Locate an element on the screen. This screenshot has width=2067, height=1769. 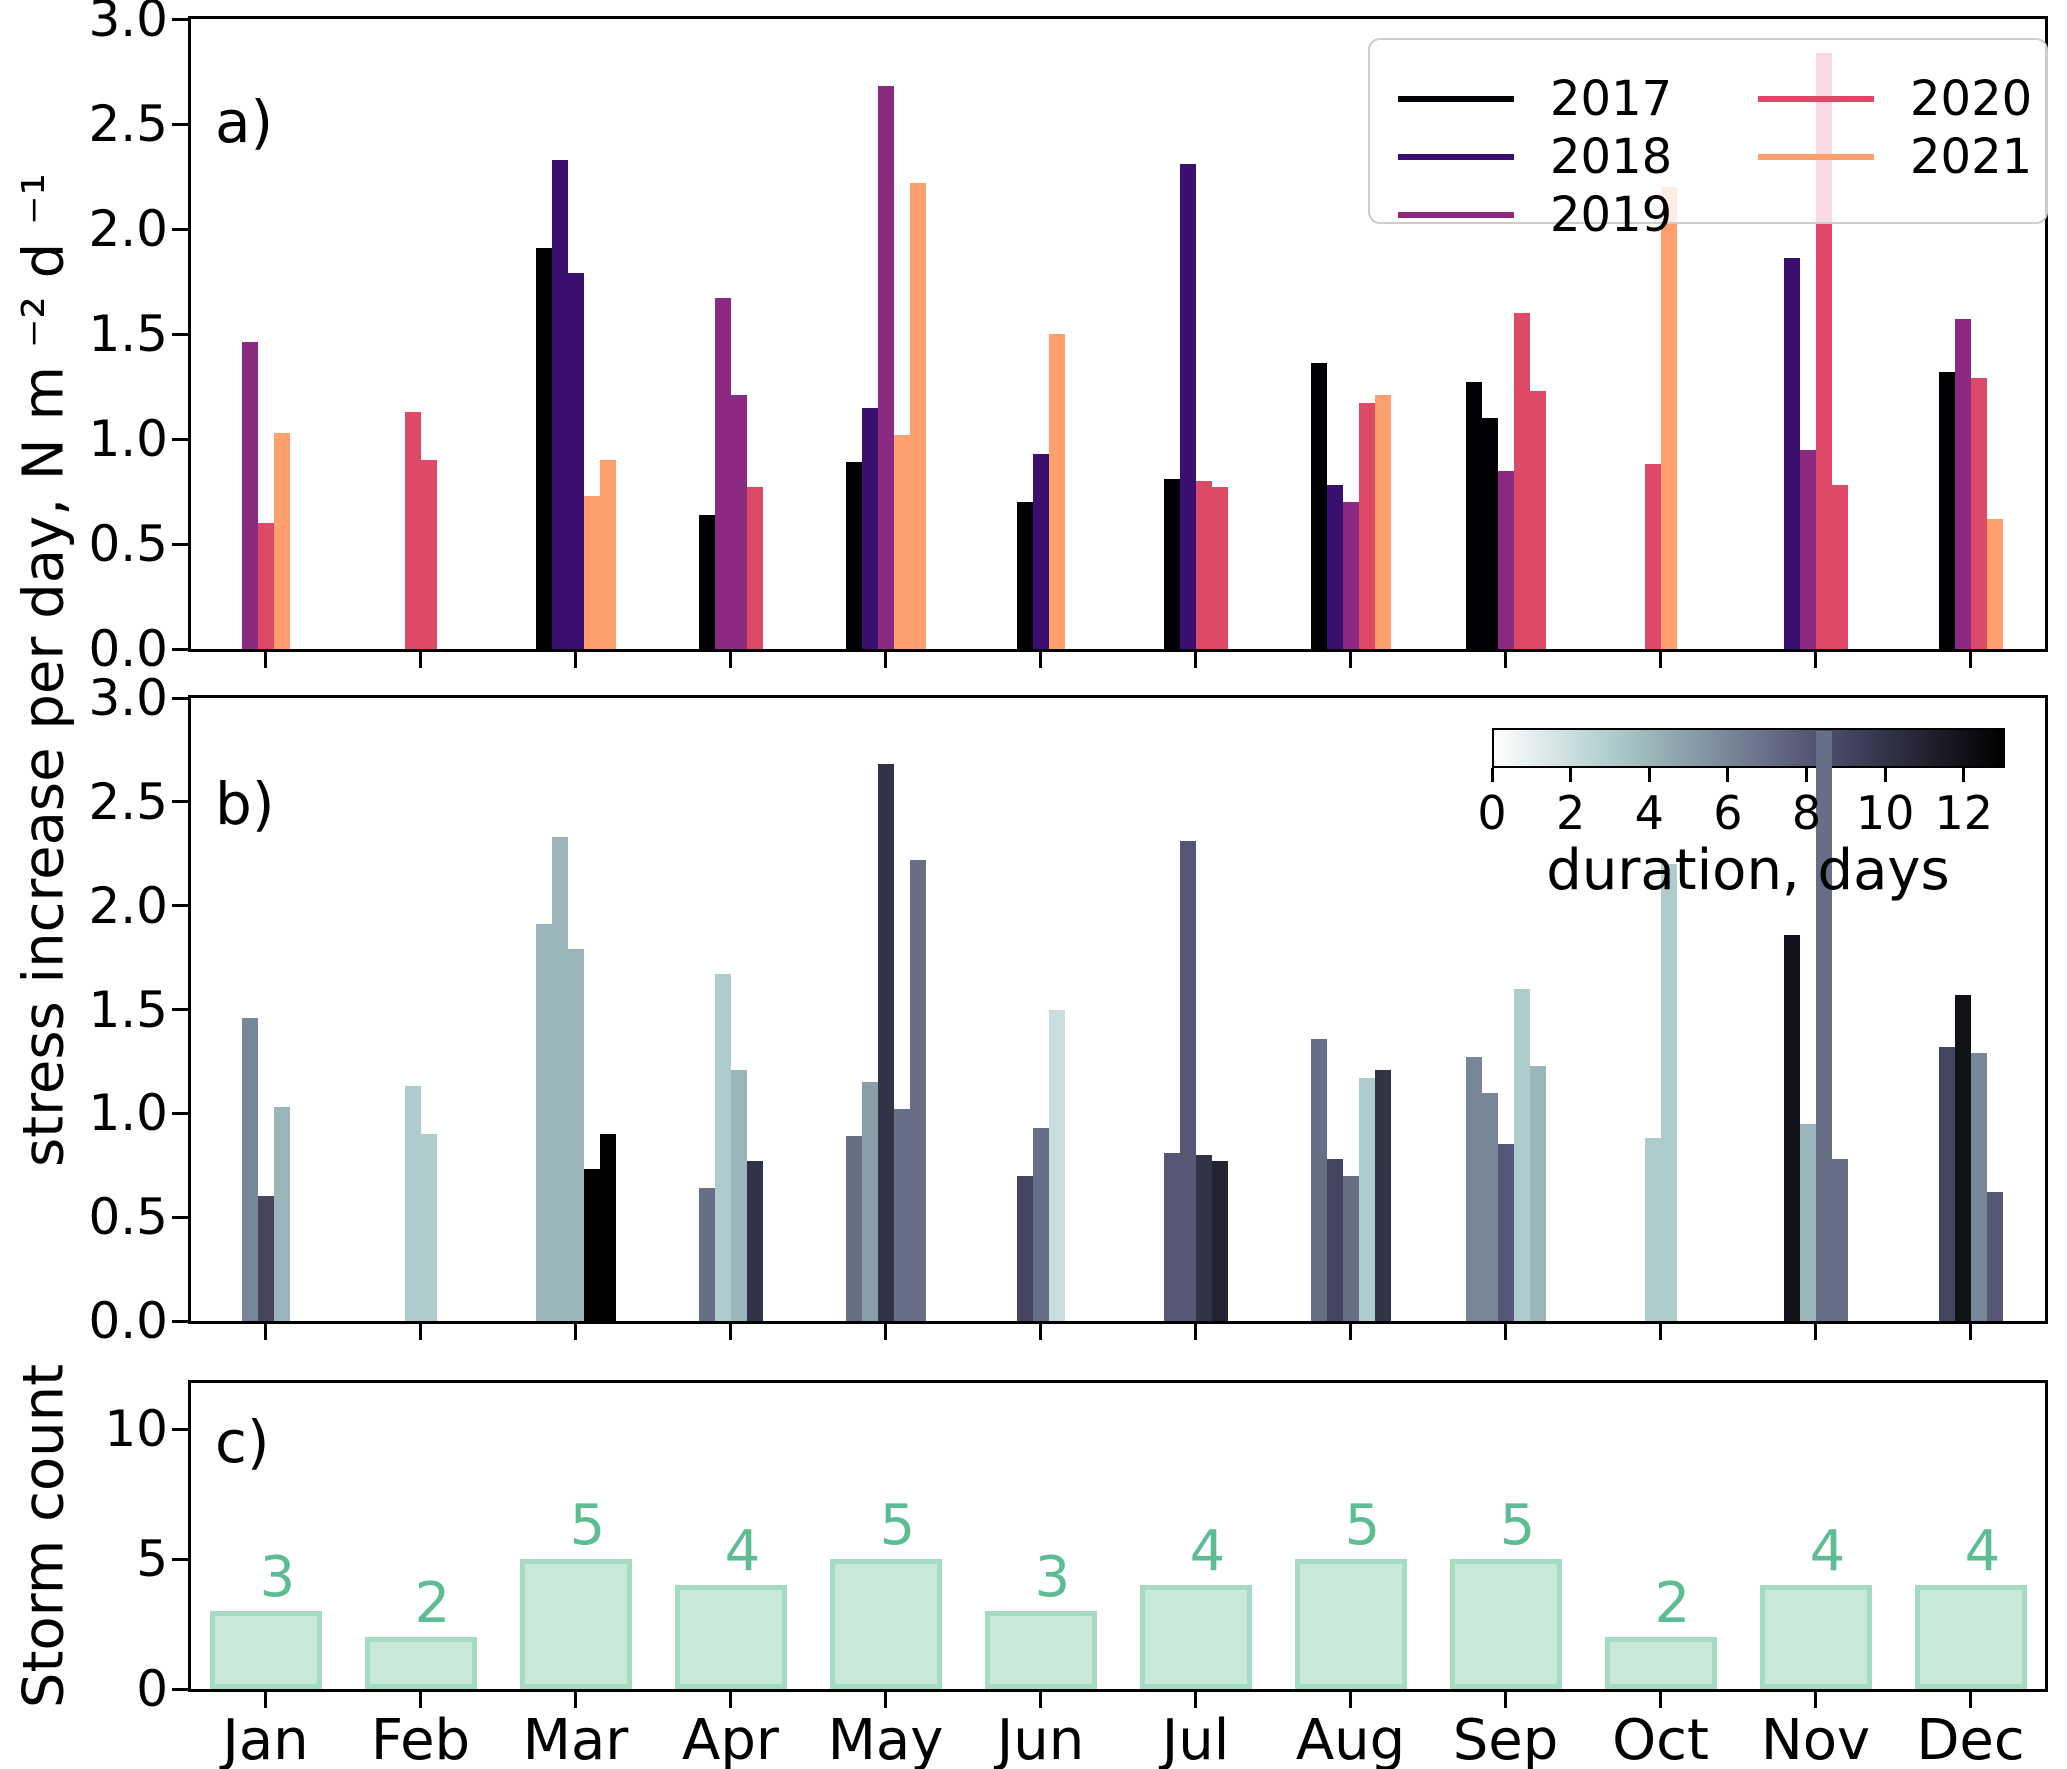
bar-c-Aug is located at coordinates (1350, 1624).